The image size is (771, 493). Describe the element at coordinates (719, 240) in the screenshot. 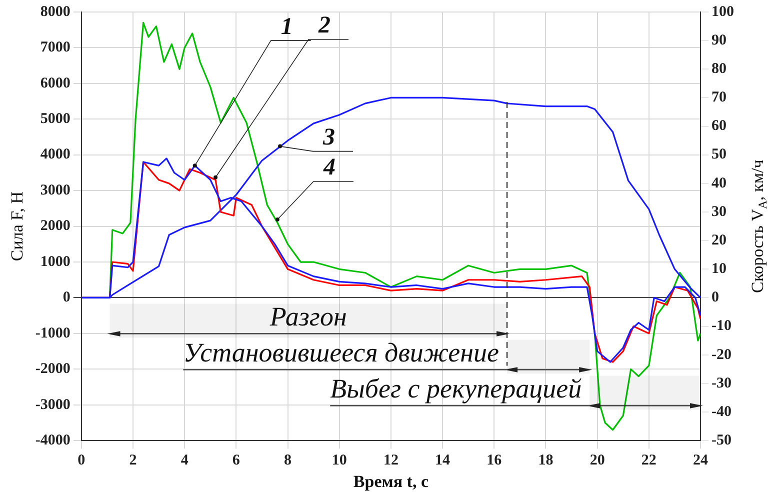

I see `y2-tick-label: 20` at that location.